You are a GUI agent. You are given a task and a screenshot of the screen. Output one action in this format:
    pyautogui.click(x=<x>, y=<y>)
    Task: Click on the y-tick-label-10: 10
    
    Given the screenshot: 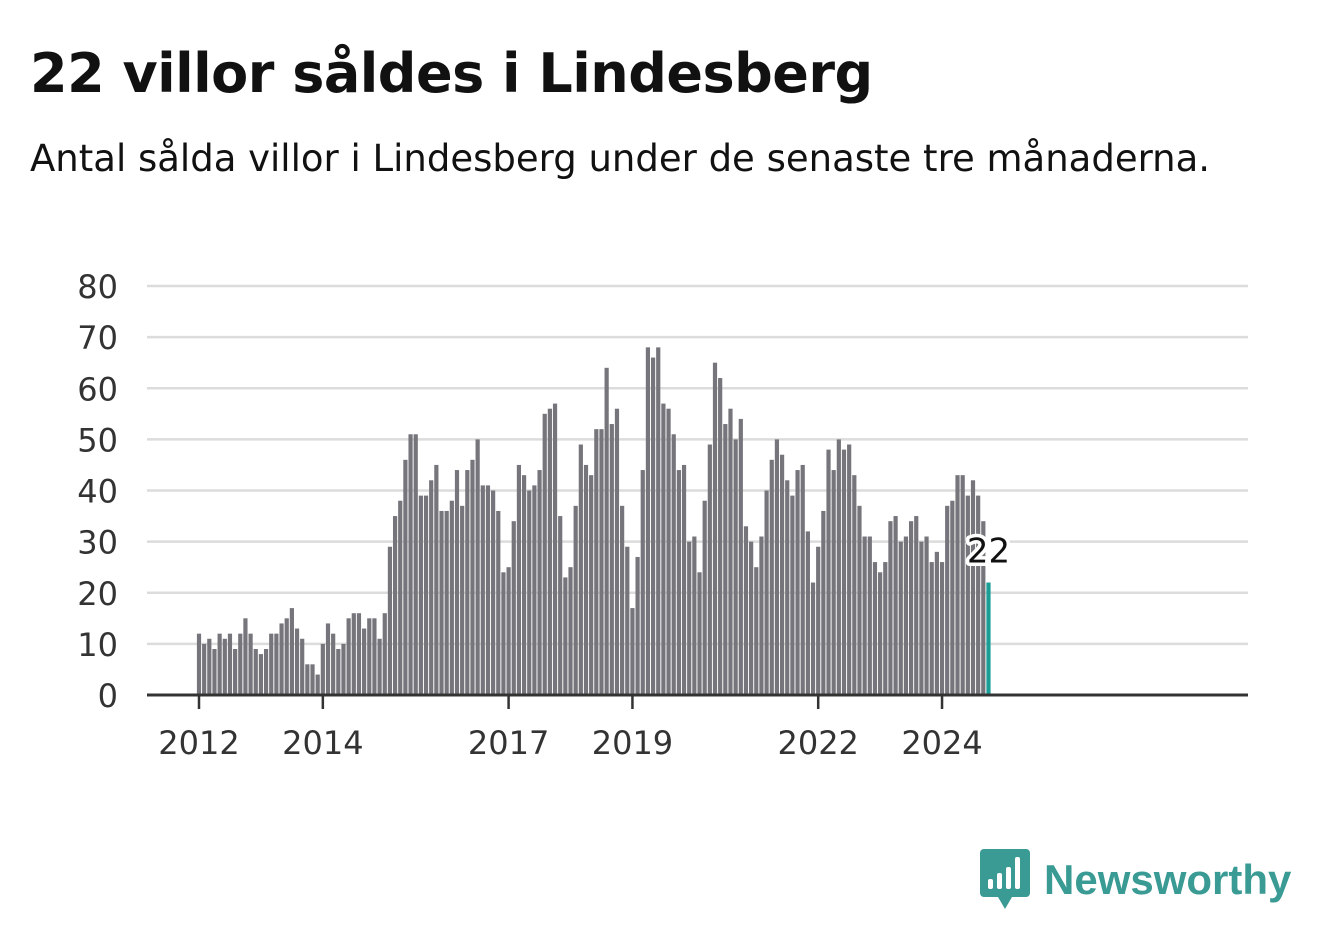 What is the action you would take?
    pyautogui.click(x=97, y=645)
    